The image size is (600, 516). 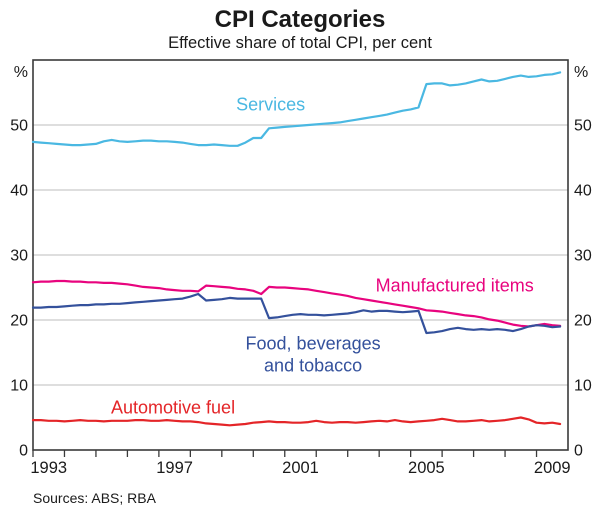 What do you see at coordinates (300, 468) in the screenshot?
I see `x-label-2001: 2001` at bounding box center [300, 468].